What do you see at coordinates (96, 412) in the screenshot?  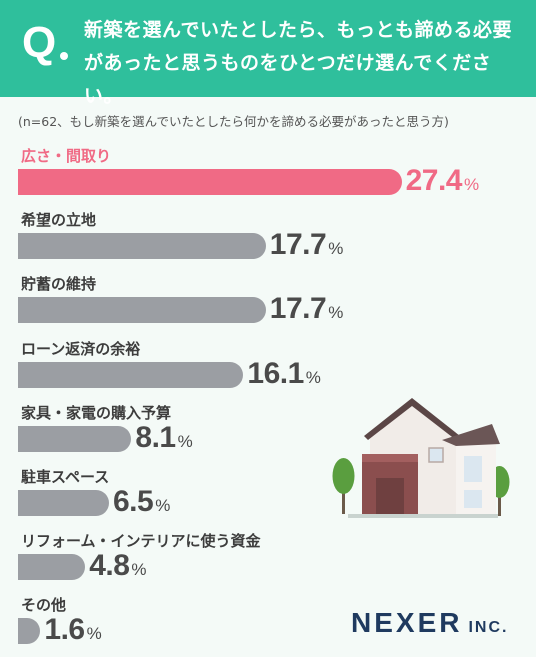 I see `category-label: 家具・家電の購入予算` at bounding box center [96, 412].